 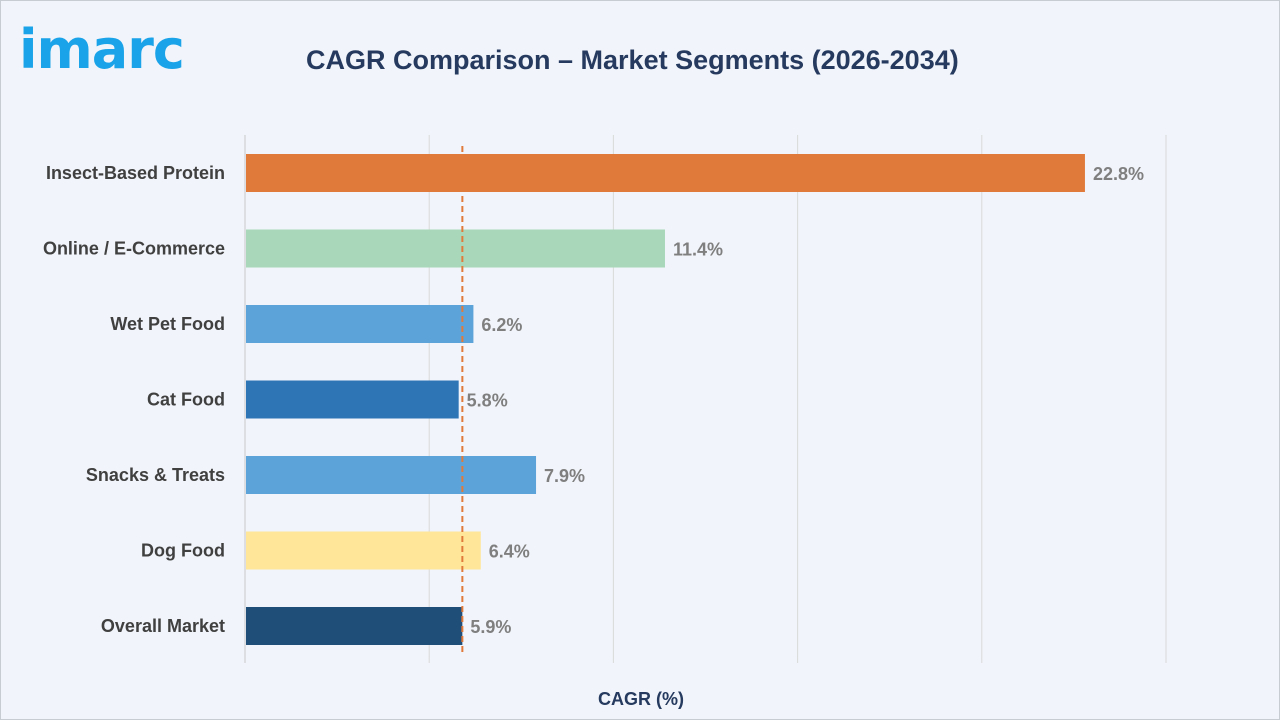 I want to click on category-label: Overall Market, so click(x=163, y=626).